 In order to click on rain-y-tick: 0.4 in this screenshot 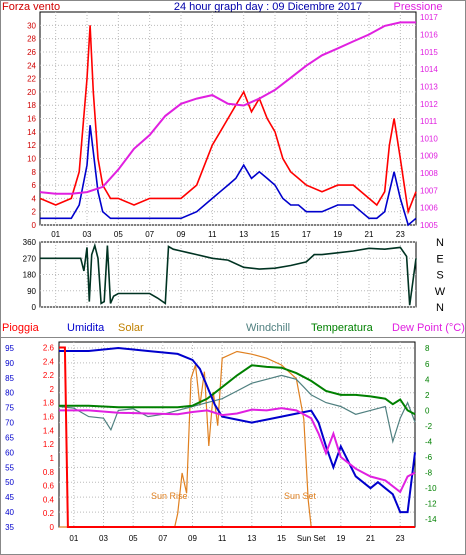, I will do `click(49, 499)`.